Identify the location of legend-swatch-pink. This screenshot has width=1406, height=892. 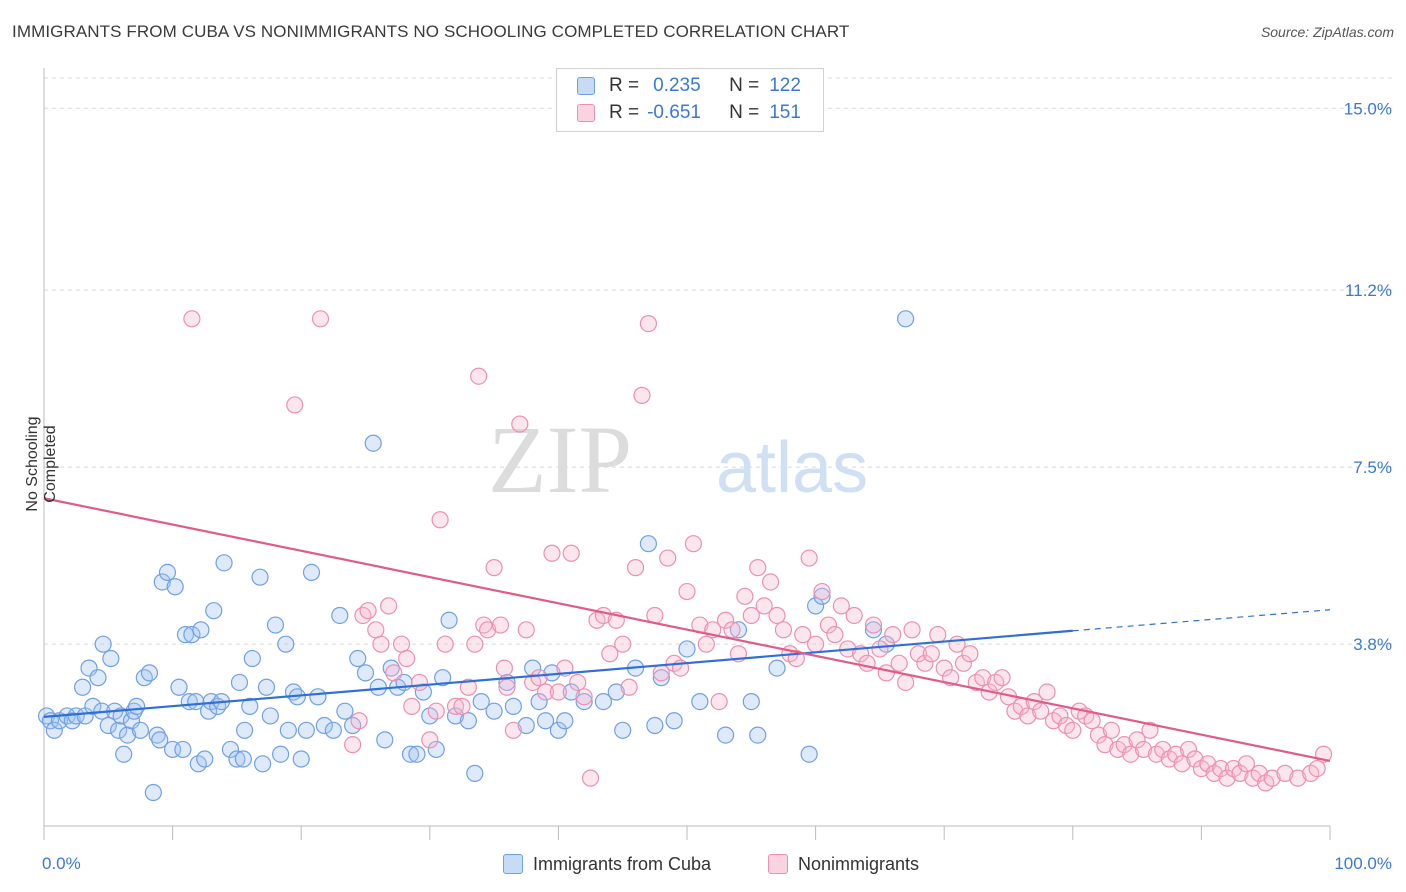
(778, 864).